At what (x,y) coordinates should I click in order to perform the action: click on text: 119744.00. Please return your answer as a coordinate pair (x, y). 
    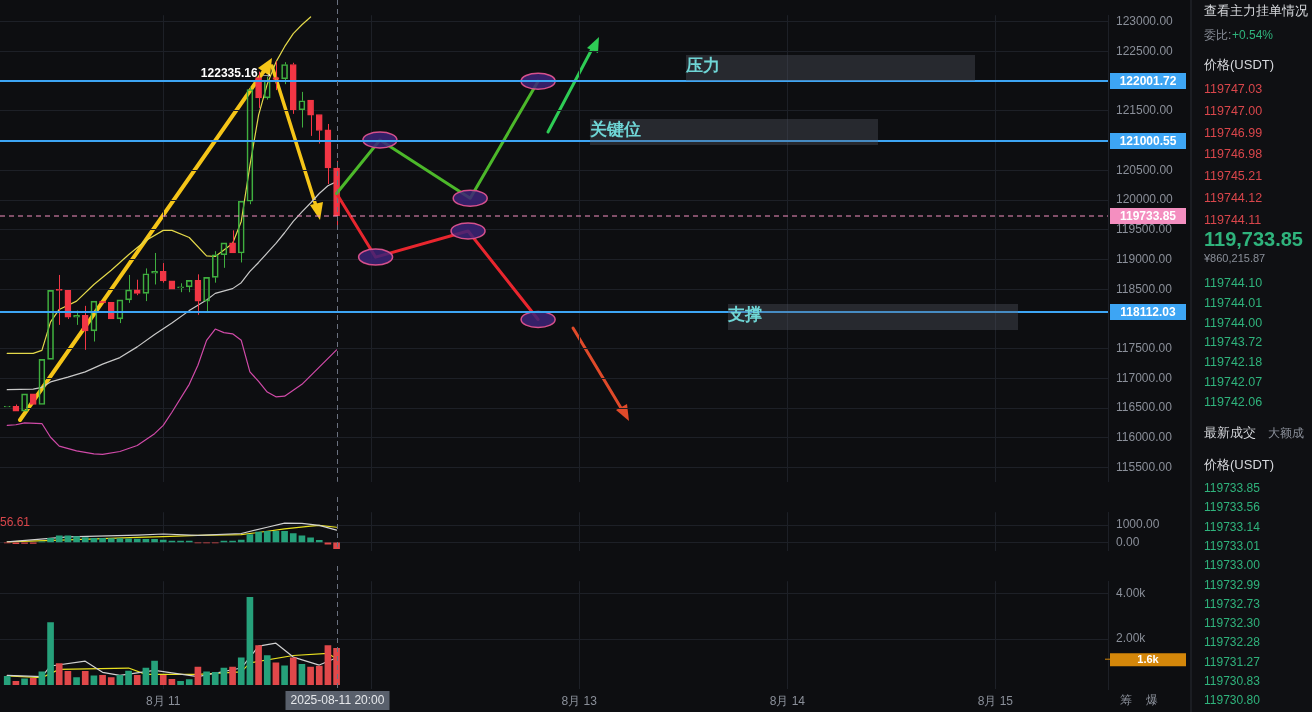
    Looking at the image, I should click on (1233, 322).